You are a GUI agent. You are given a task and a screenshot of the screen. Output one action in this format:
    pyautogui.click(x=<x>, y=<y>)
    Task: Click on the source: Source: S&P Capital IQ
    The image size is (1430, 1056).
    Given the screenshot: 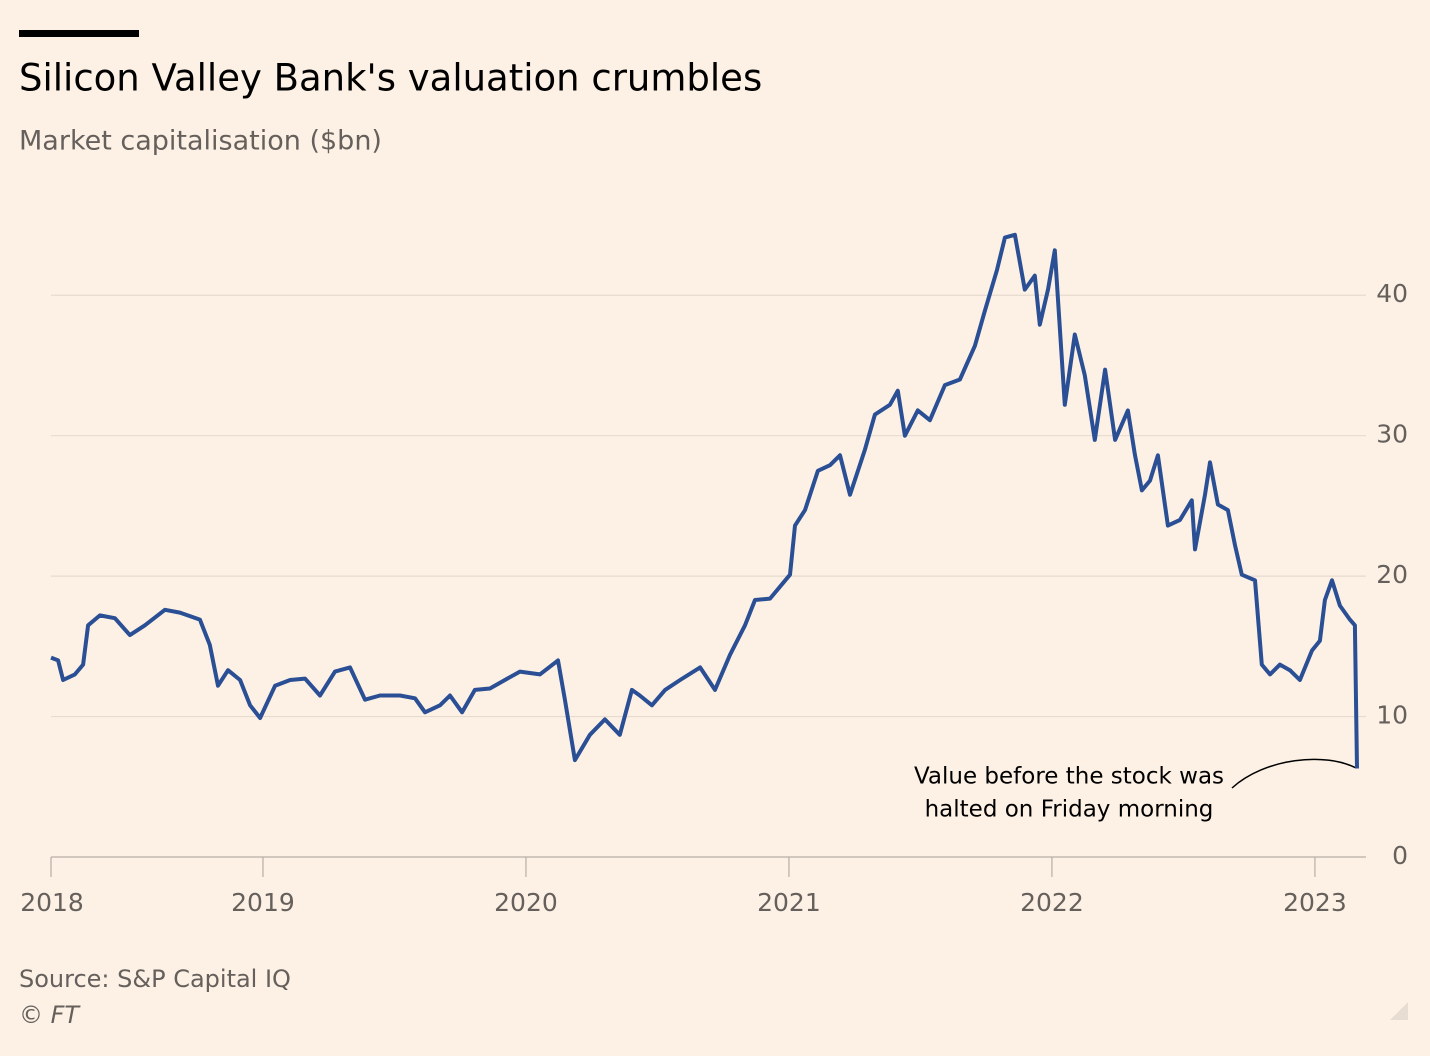 What is the action you would take?
    pyautogui.click(x=155, y=979)
    